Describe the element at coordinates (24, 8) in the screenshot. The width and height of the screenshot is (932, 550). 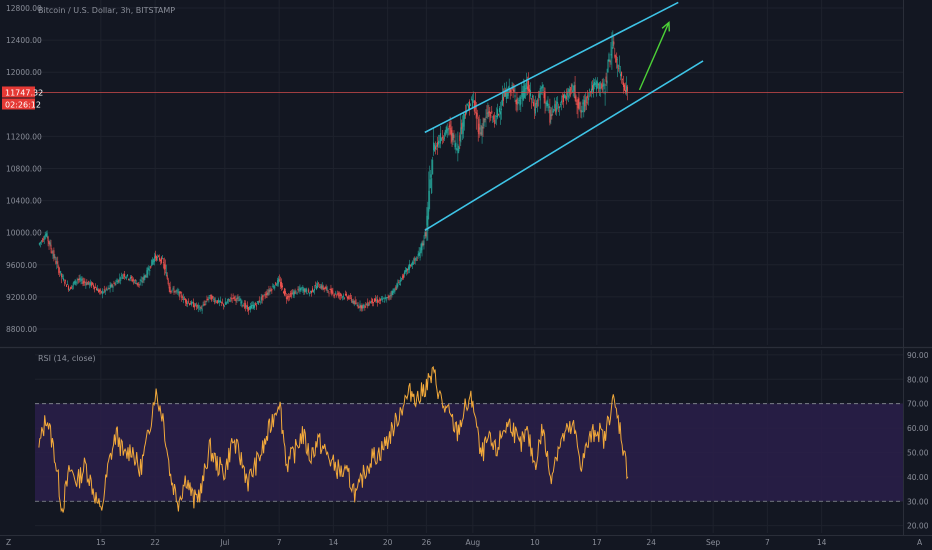
I see `price-tick-label: 12800.00` at that location.